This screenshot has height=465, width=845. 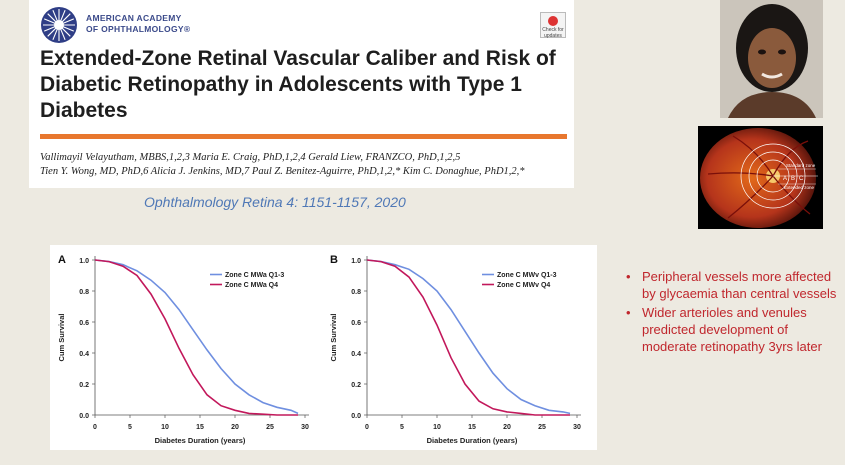 What do you see at coordinates (254, 275) in the screenshot?
I see `legend-entry: Zone C MWa Q1-3` at bounding box center [254, 275].